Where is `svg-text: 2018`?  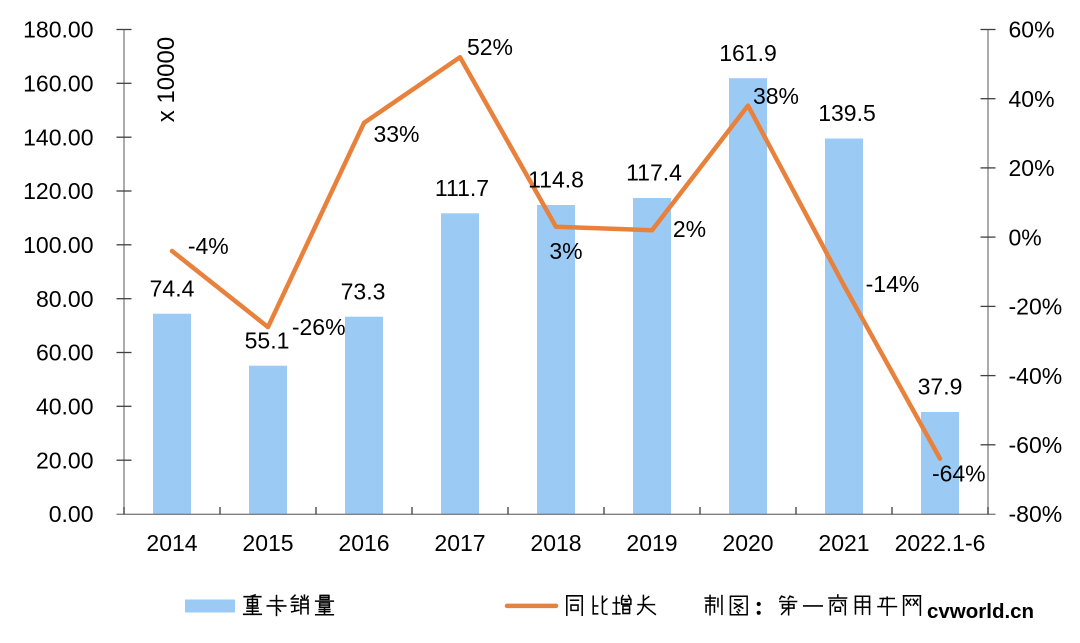
svg-text: 2018 is located at coordinates (555, 543).